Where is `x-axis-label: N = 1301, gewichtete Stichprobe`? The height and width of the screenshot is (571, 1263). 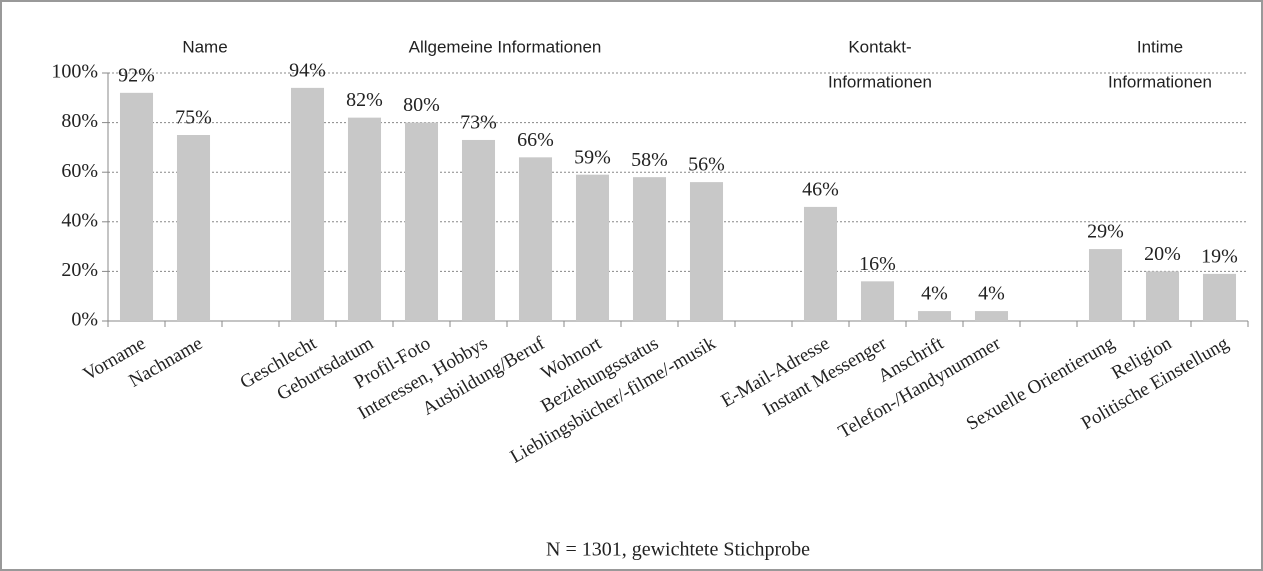 x-axis-label: N = 1301, gewichtete Stichprobe is located at coordinates (678, 550).